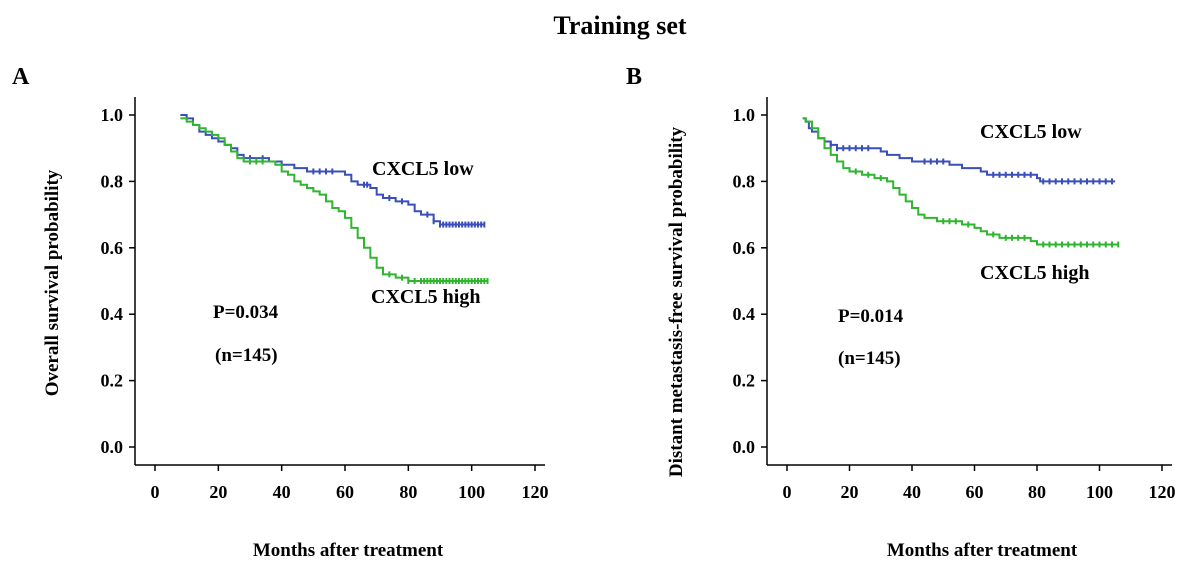 Image resolution: width=1192 pixels, height=563 pixels. What do you see at coordinates (52, 282) in the screenshot?
I see `y-axis-label: Overall survival probability` at bounding box center [52, 282].